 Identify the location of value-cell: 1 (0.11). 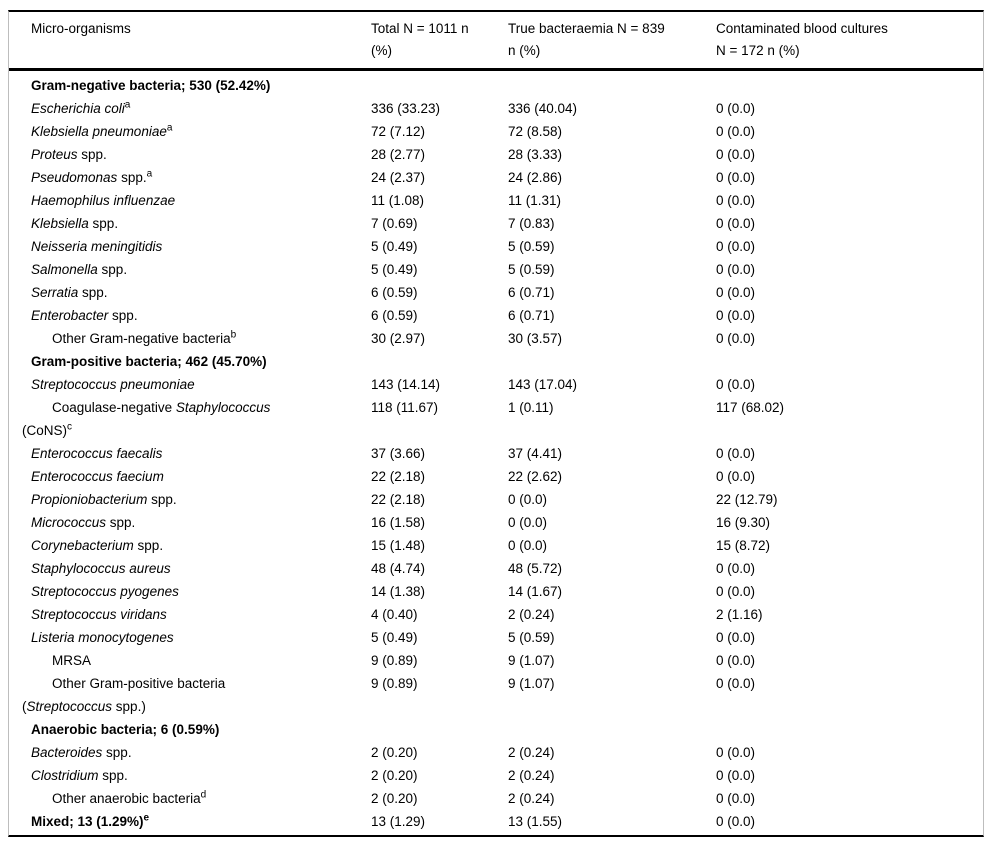
(531, 407).